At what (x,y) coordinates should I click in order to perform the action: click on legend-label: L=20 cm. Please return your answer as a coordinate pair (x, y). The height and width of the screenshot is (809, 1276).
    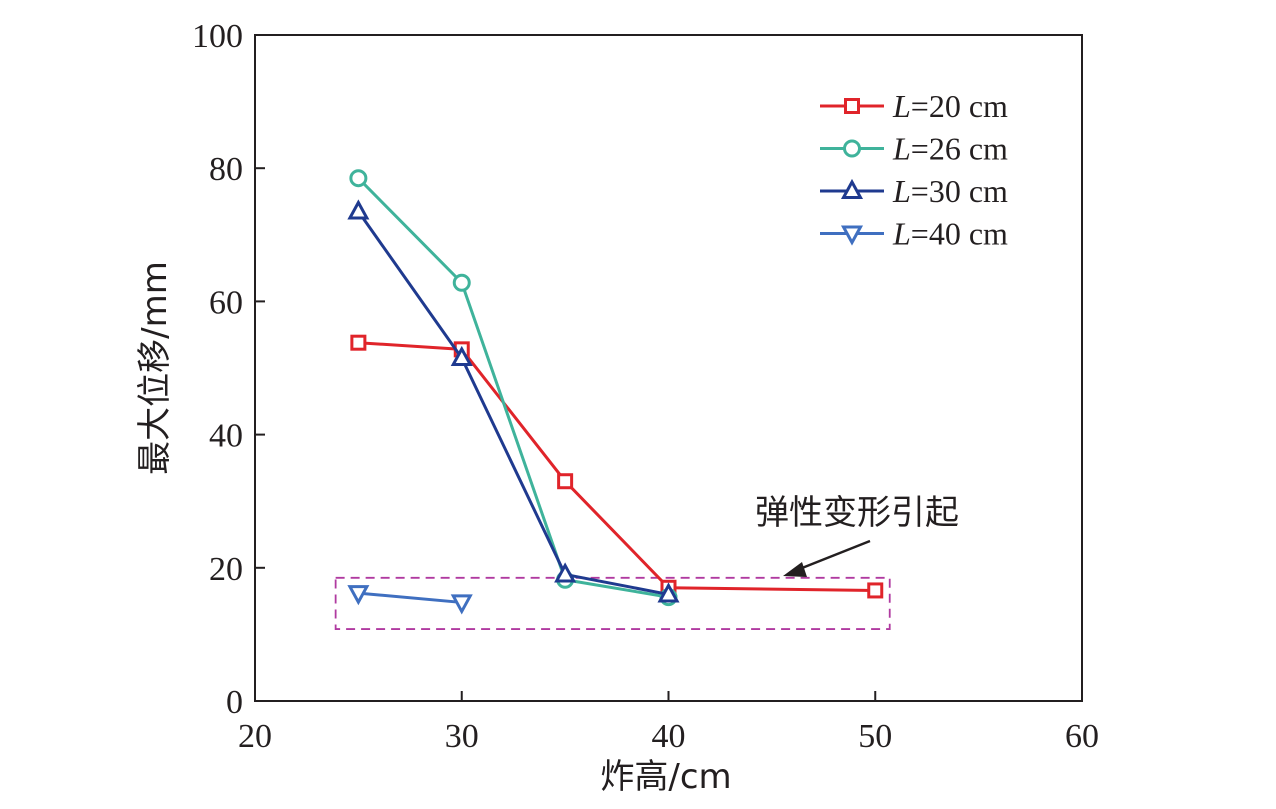
    Looking at the image, I should click on (950, 106).